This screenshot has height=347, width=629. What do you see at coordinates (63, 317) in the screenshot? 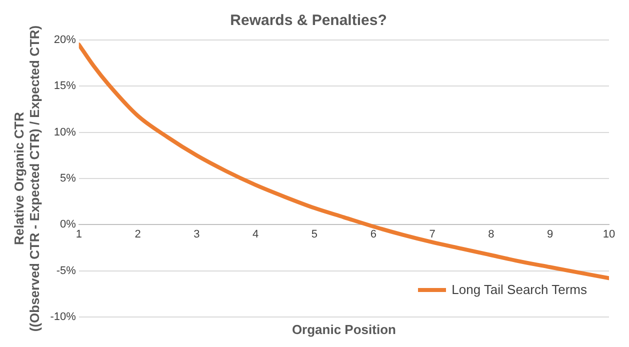
I see `y-tick-label: -10%` at bounding box center [63, 317].